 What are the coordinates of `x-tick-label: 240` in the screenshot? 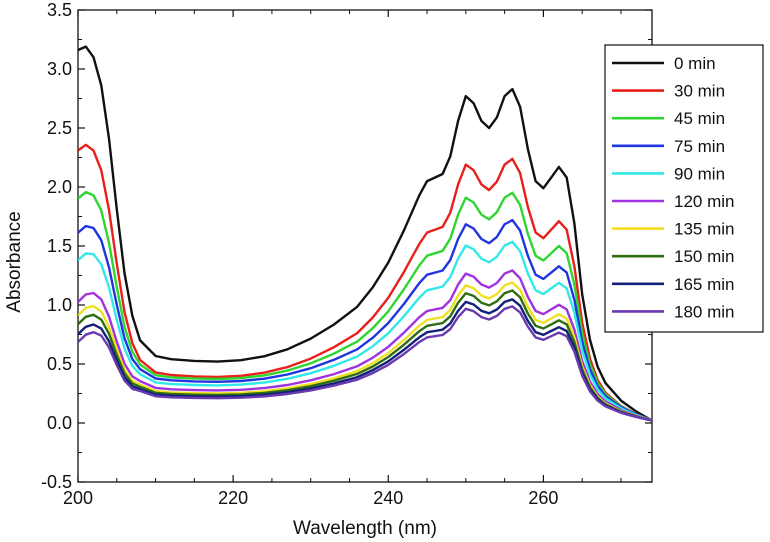 It's located at (388, 498).